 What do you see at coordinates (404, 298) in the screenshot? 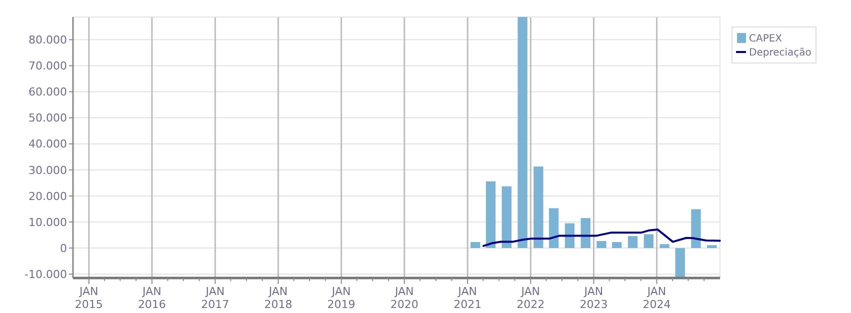
I see `x-tick-label: JAN 2020` at bounding box center [404, 298].